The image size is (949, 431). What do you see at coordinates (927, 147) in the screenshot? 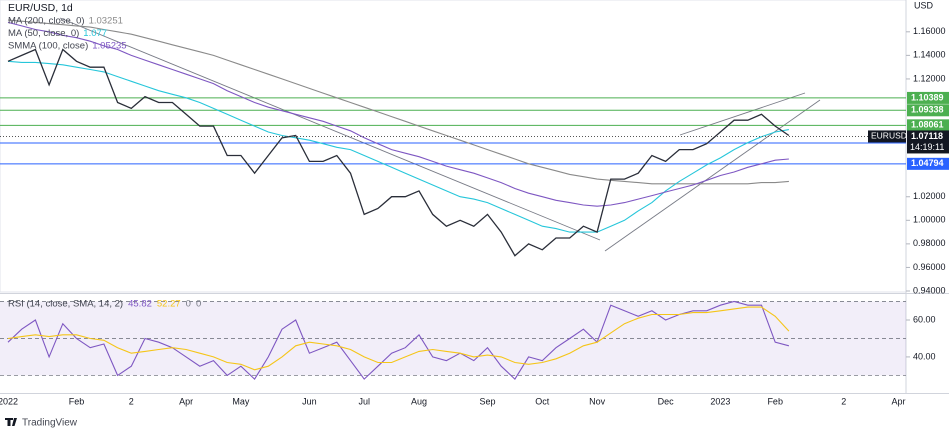
I see `countdown: 14:19:11` at bounding box center [927, 147].